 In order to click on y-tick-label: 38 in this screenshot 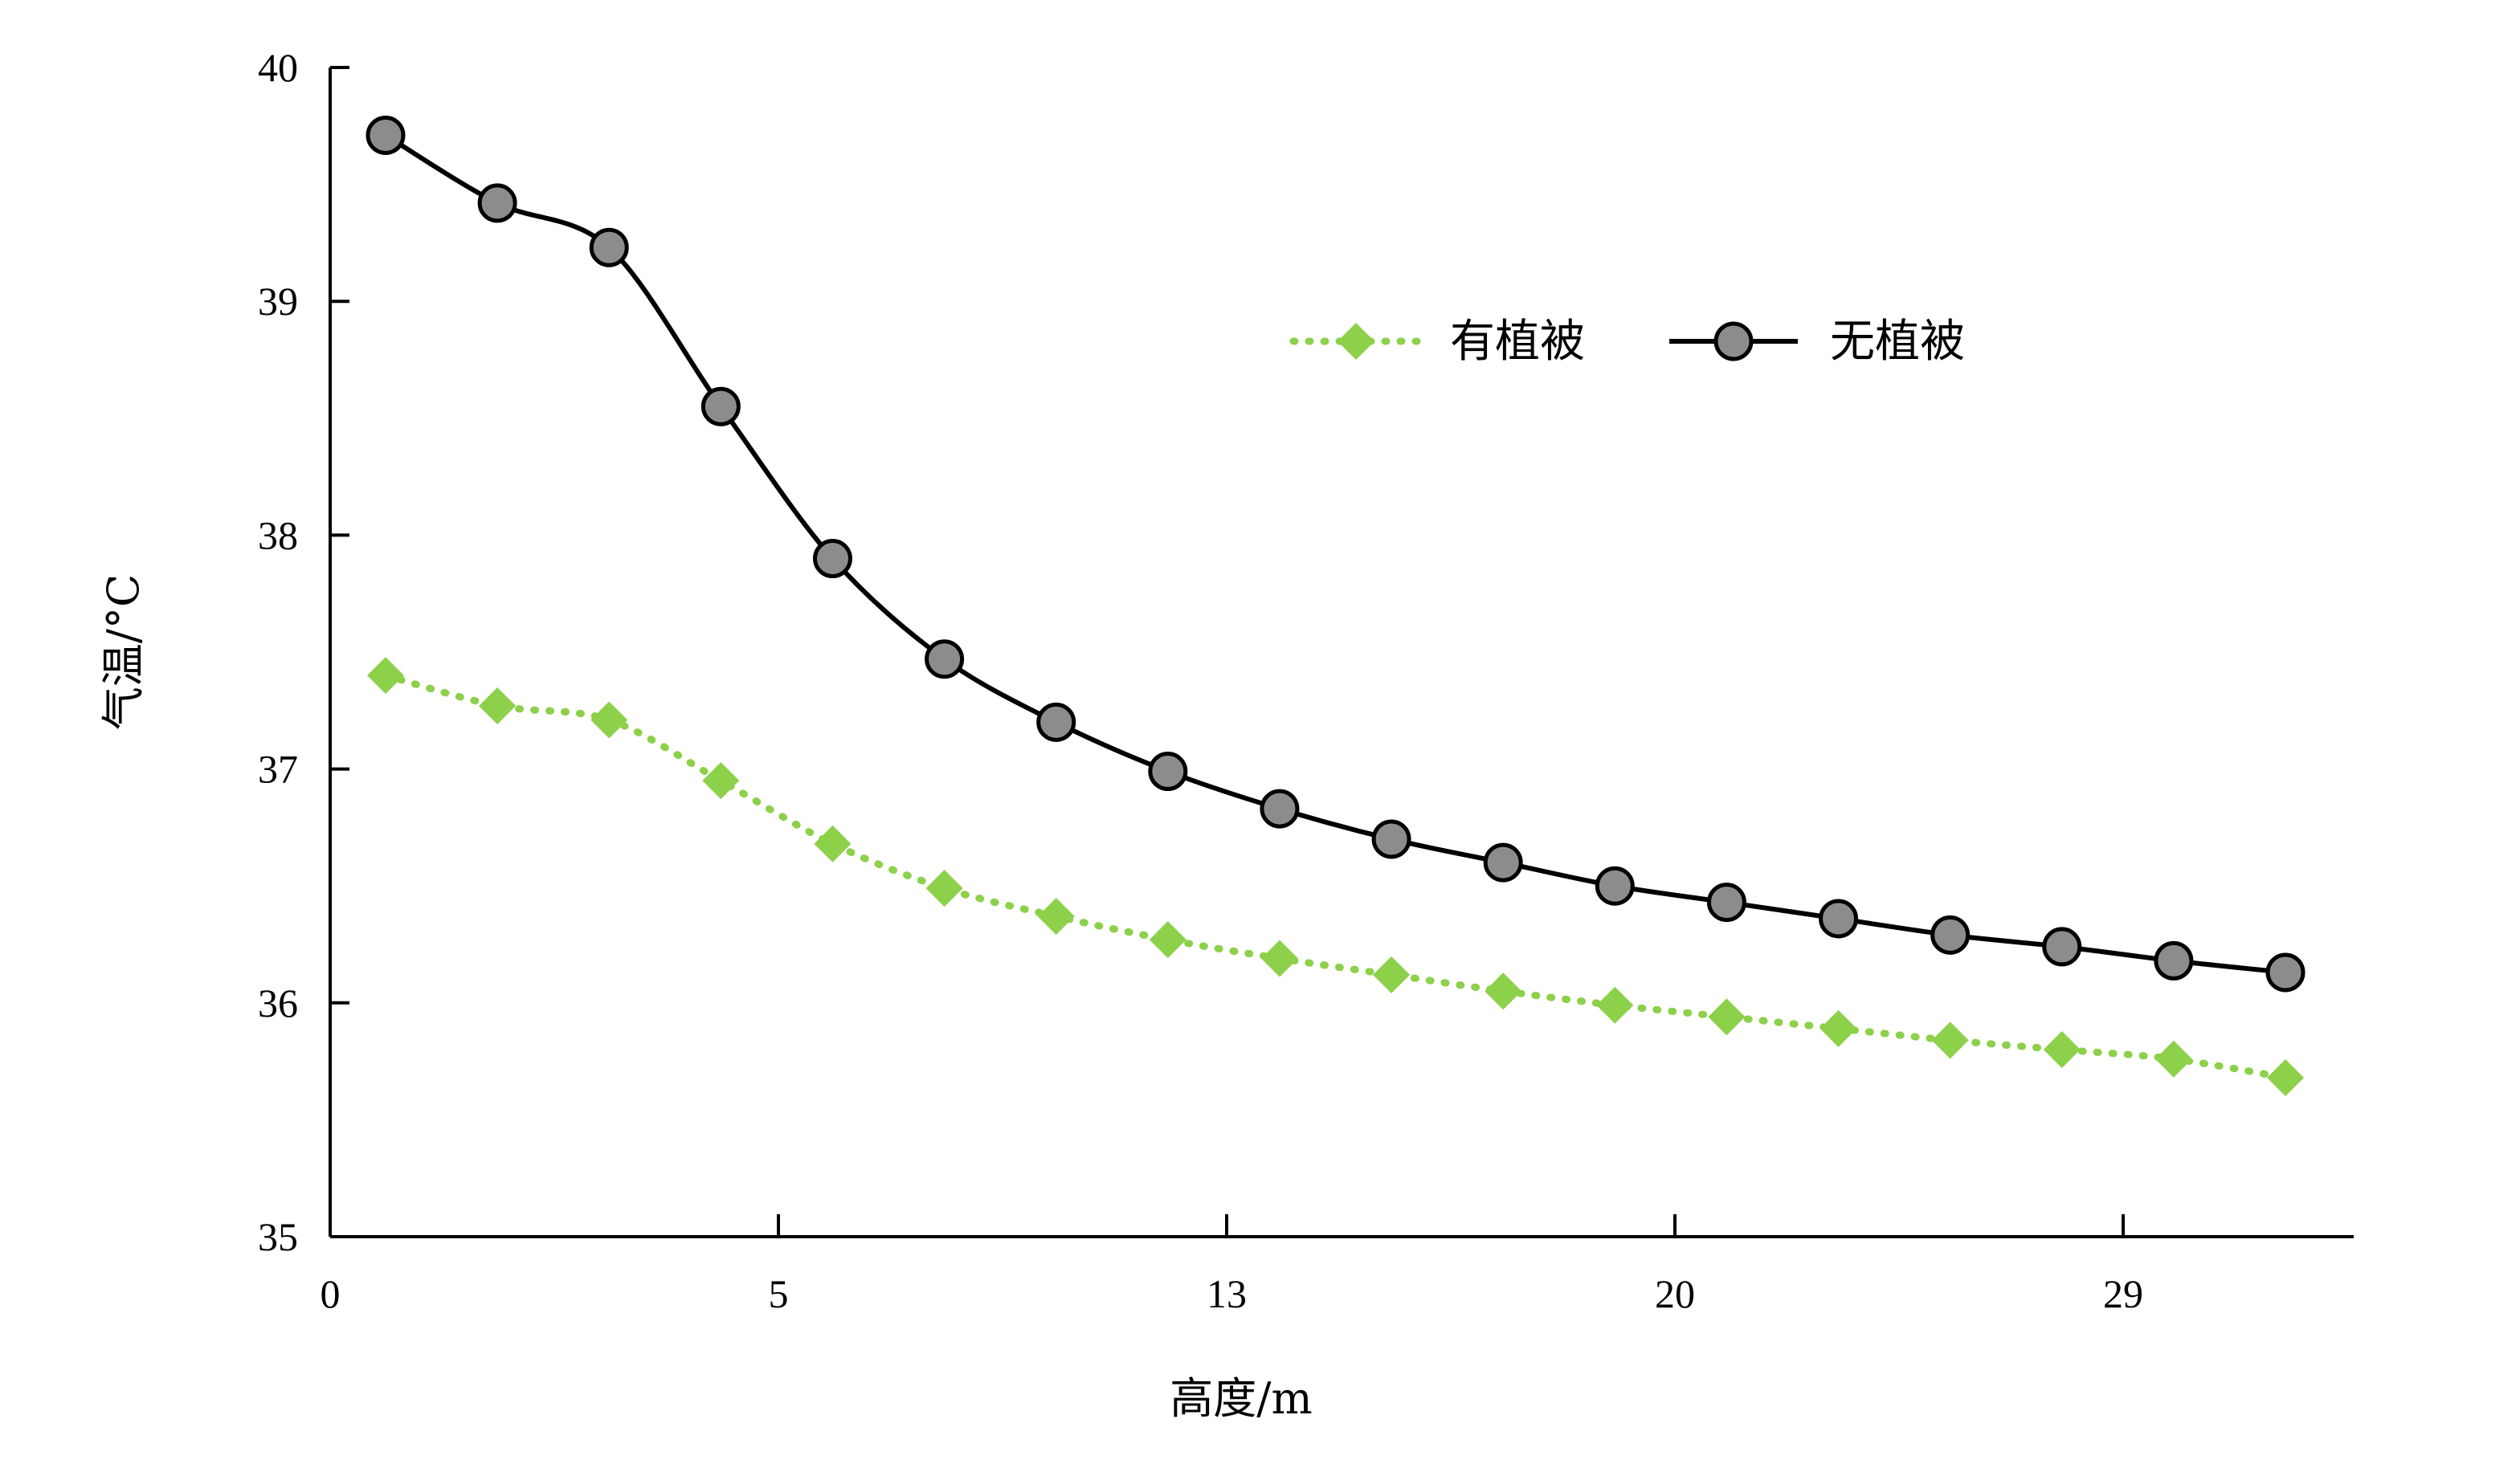, I will do `click(278, 534)`.